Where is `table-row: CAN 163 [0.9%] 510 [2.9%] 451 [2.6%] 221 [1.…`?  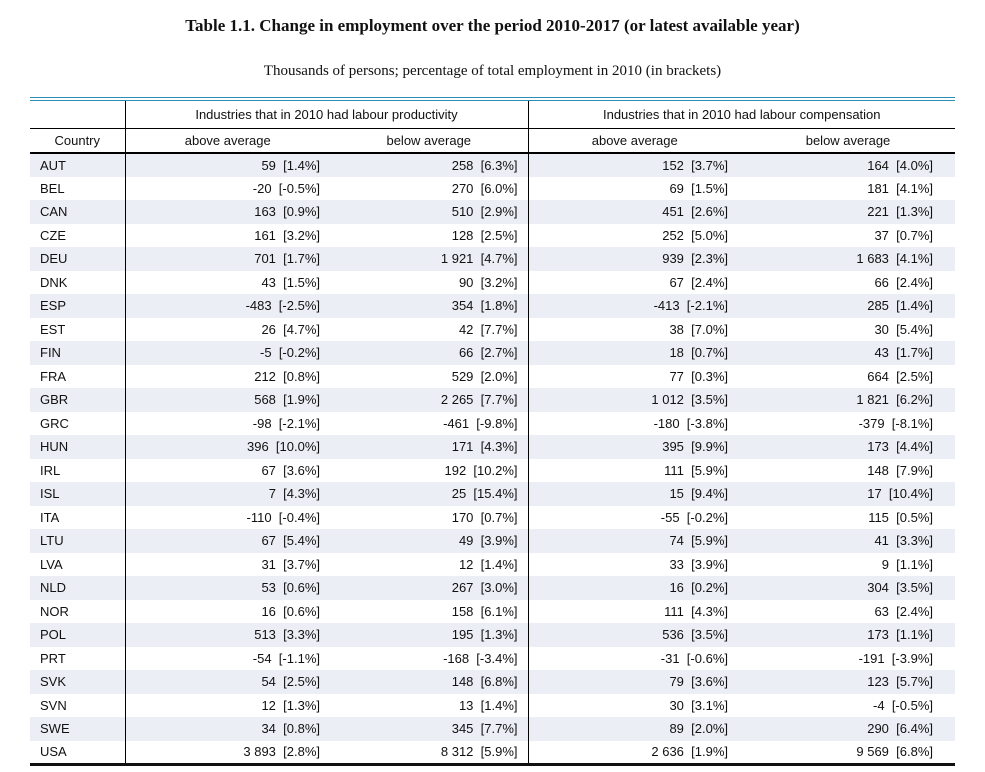
table-row: CAN 163 [0.9%] 510 [2.9%] 451 [2.6%] 221 [1.… is located at coordinates (492, 212).